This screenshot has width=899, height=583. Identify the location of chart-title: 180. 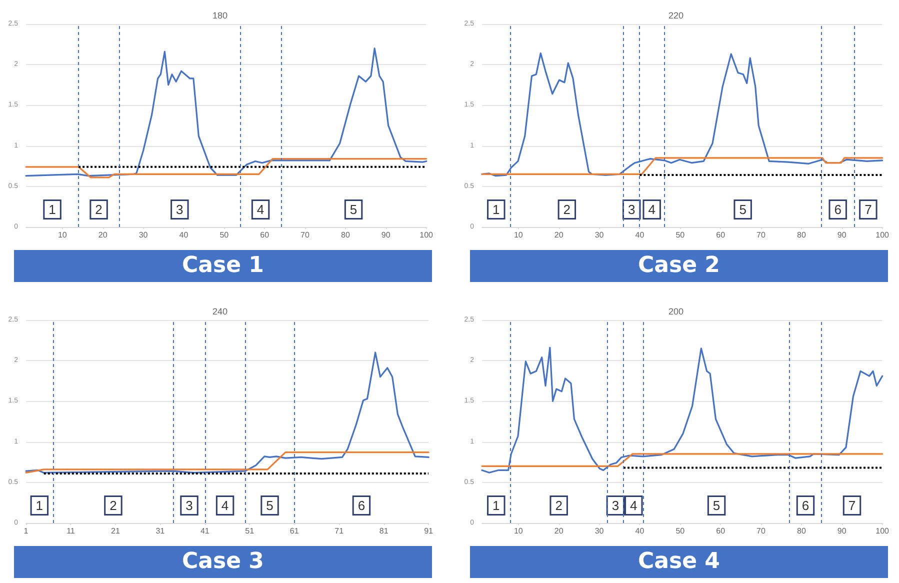
(220, 15).